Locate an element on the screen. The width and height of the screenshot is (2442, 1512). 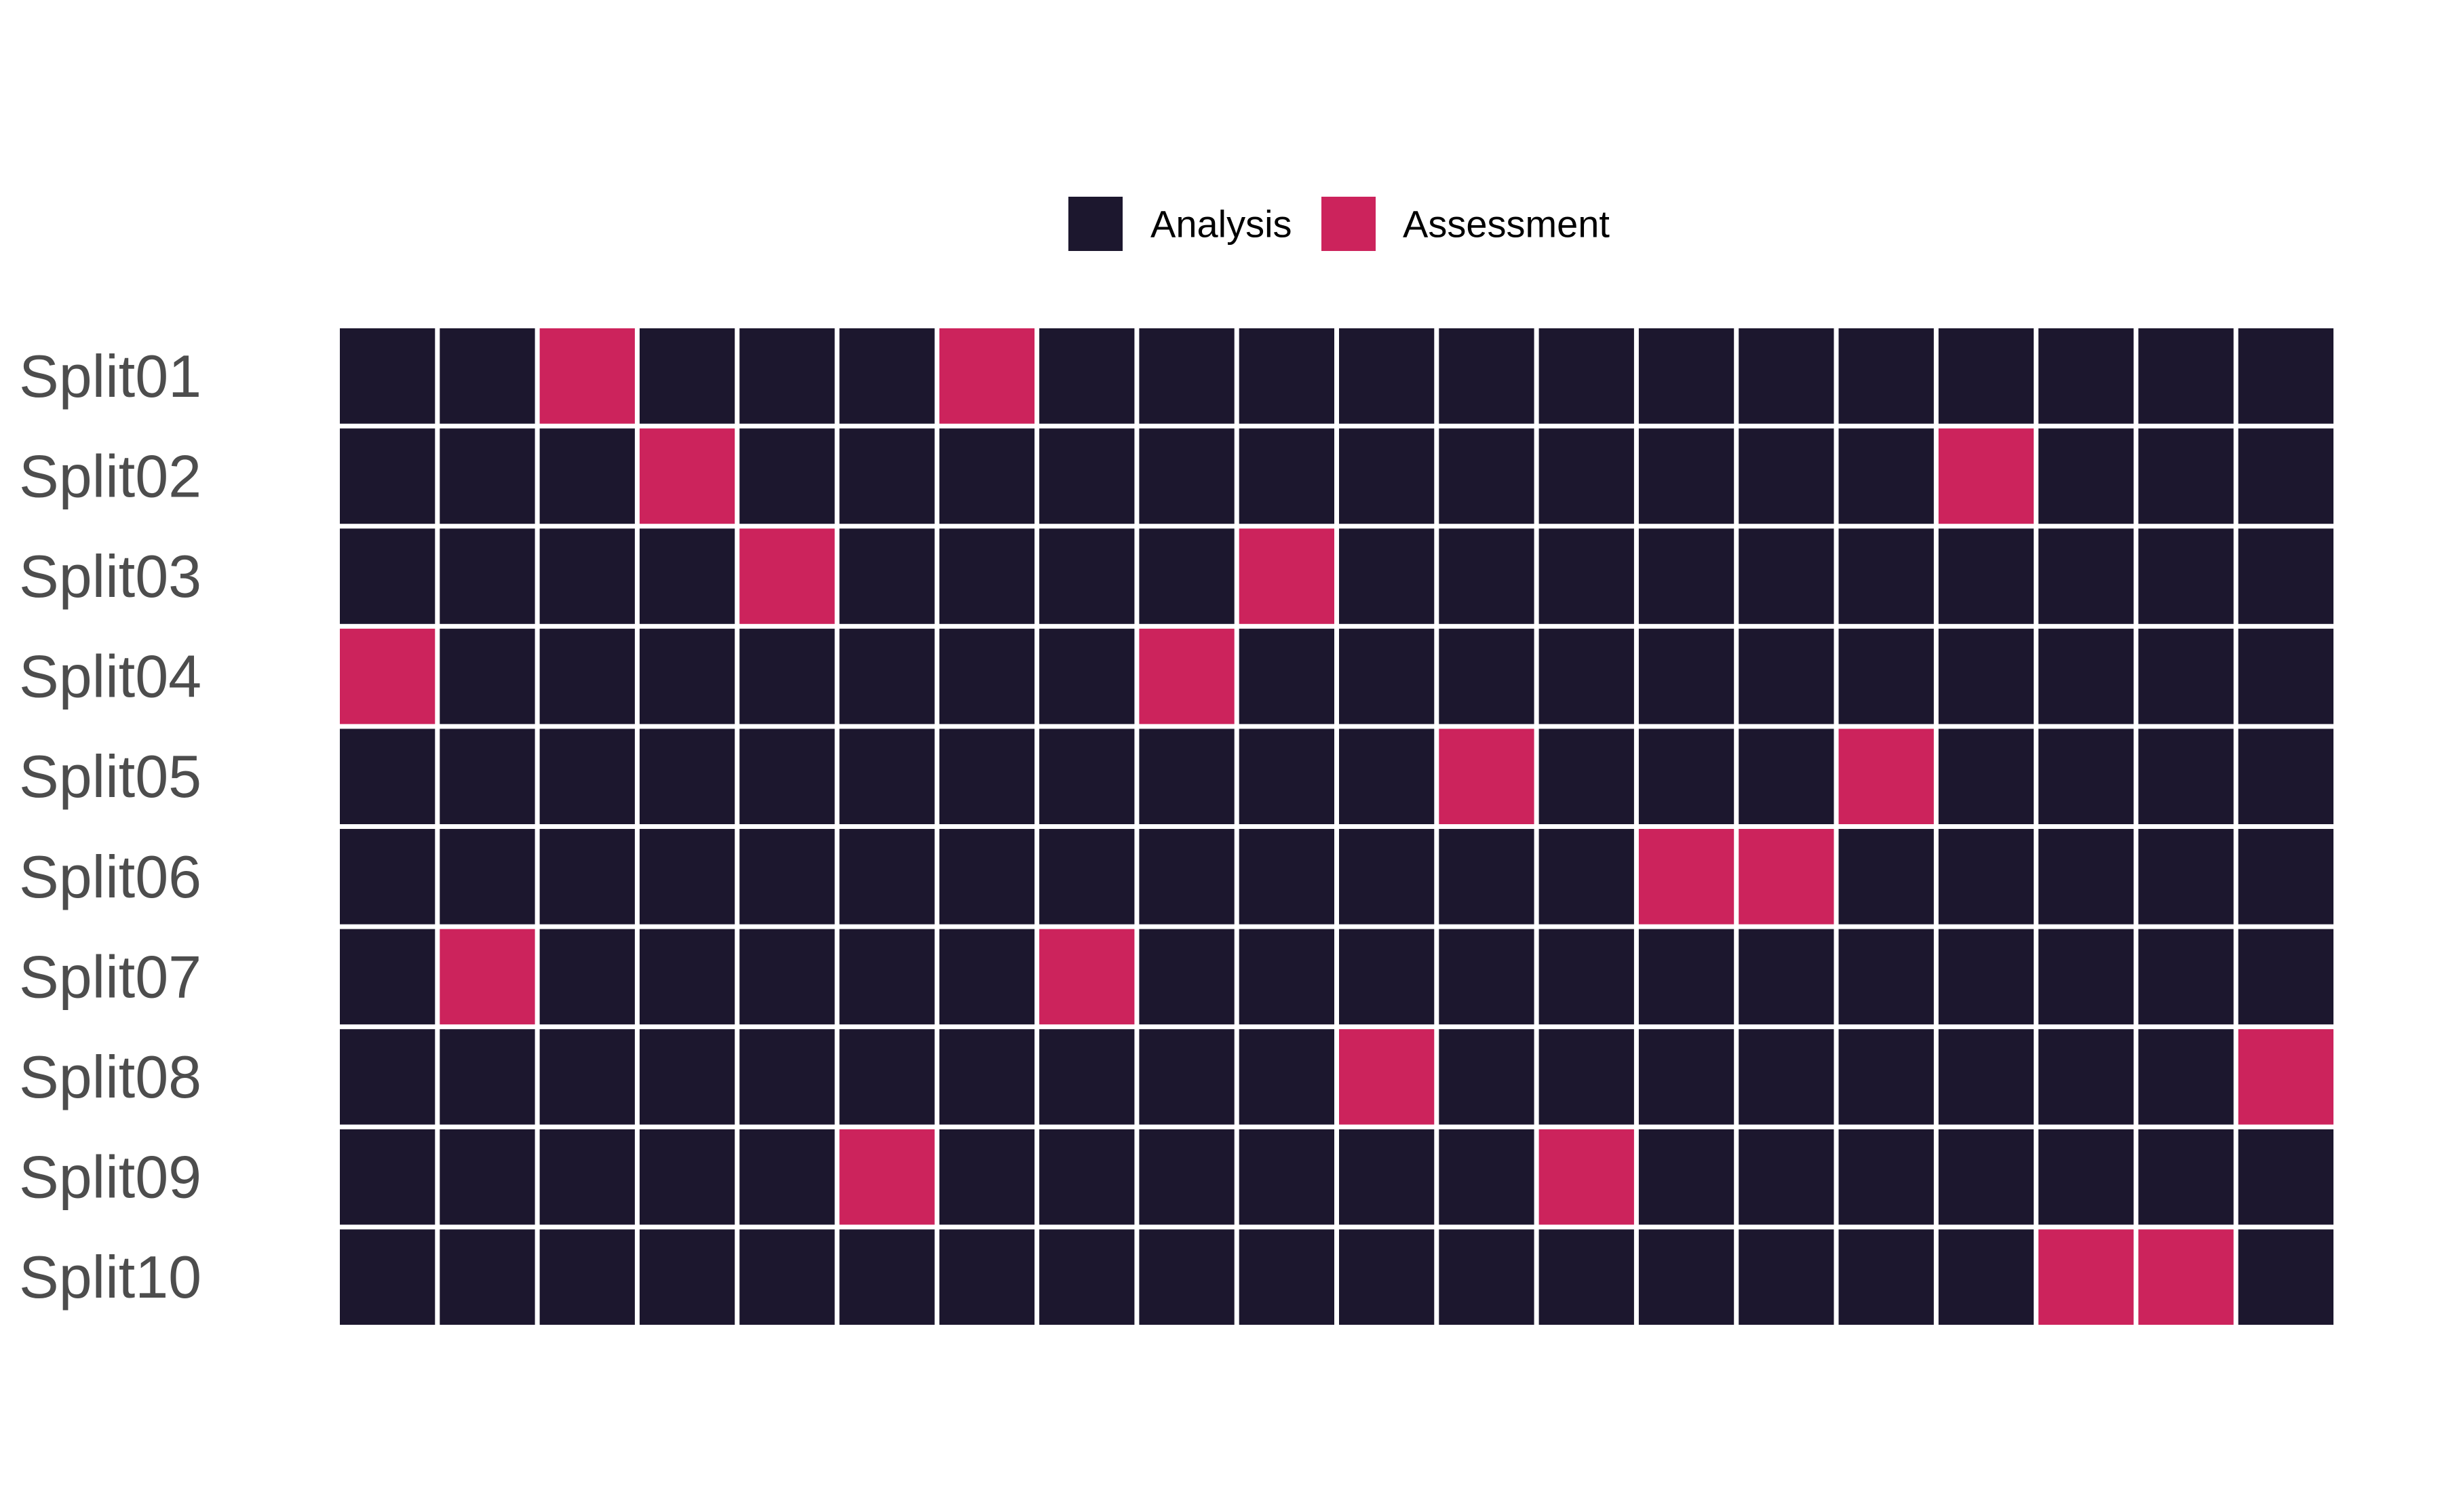
legend-swatch-analysis is located at coordinates (1095, 224).